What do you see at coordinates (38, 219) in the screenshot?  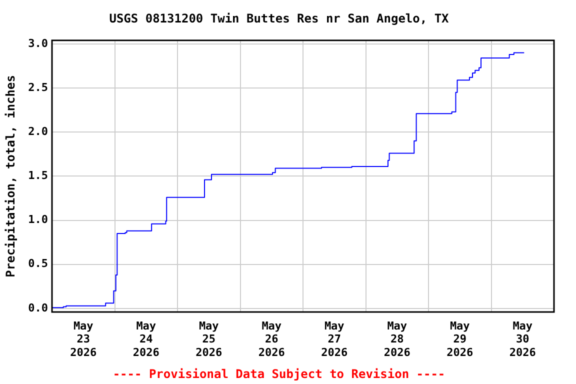 I see `y-tick-label: 1.0` at bounding box center [38, 219].